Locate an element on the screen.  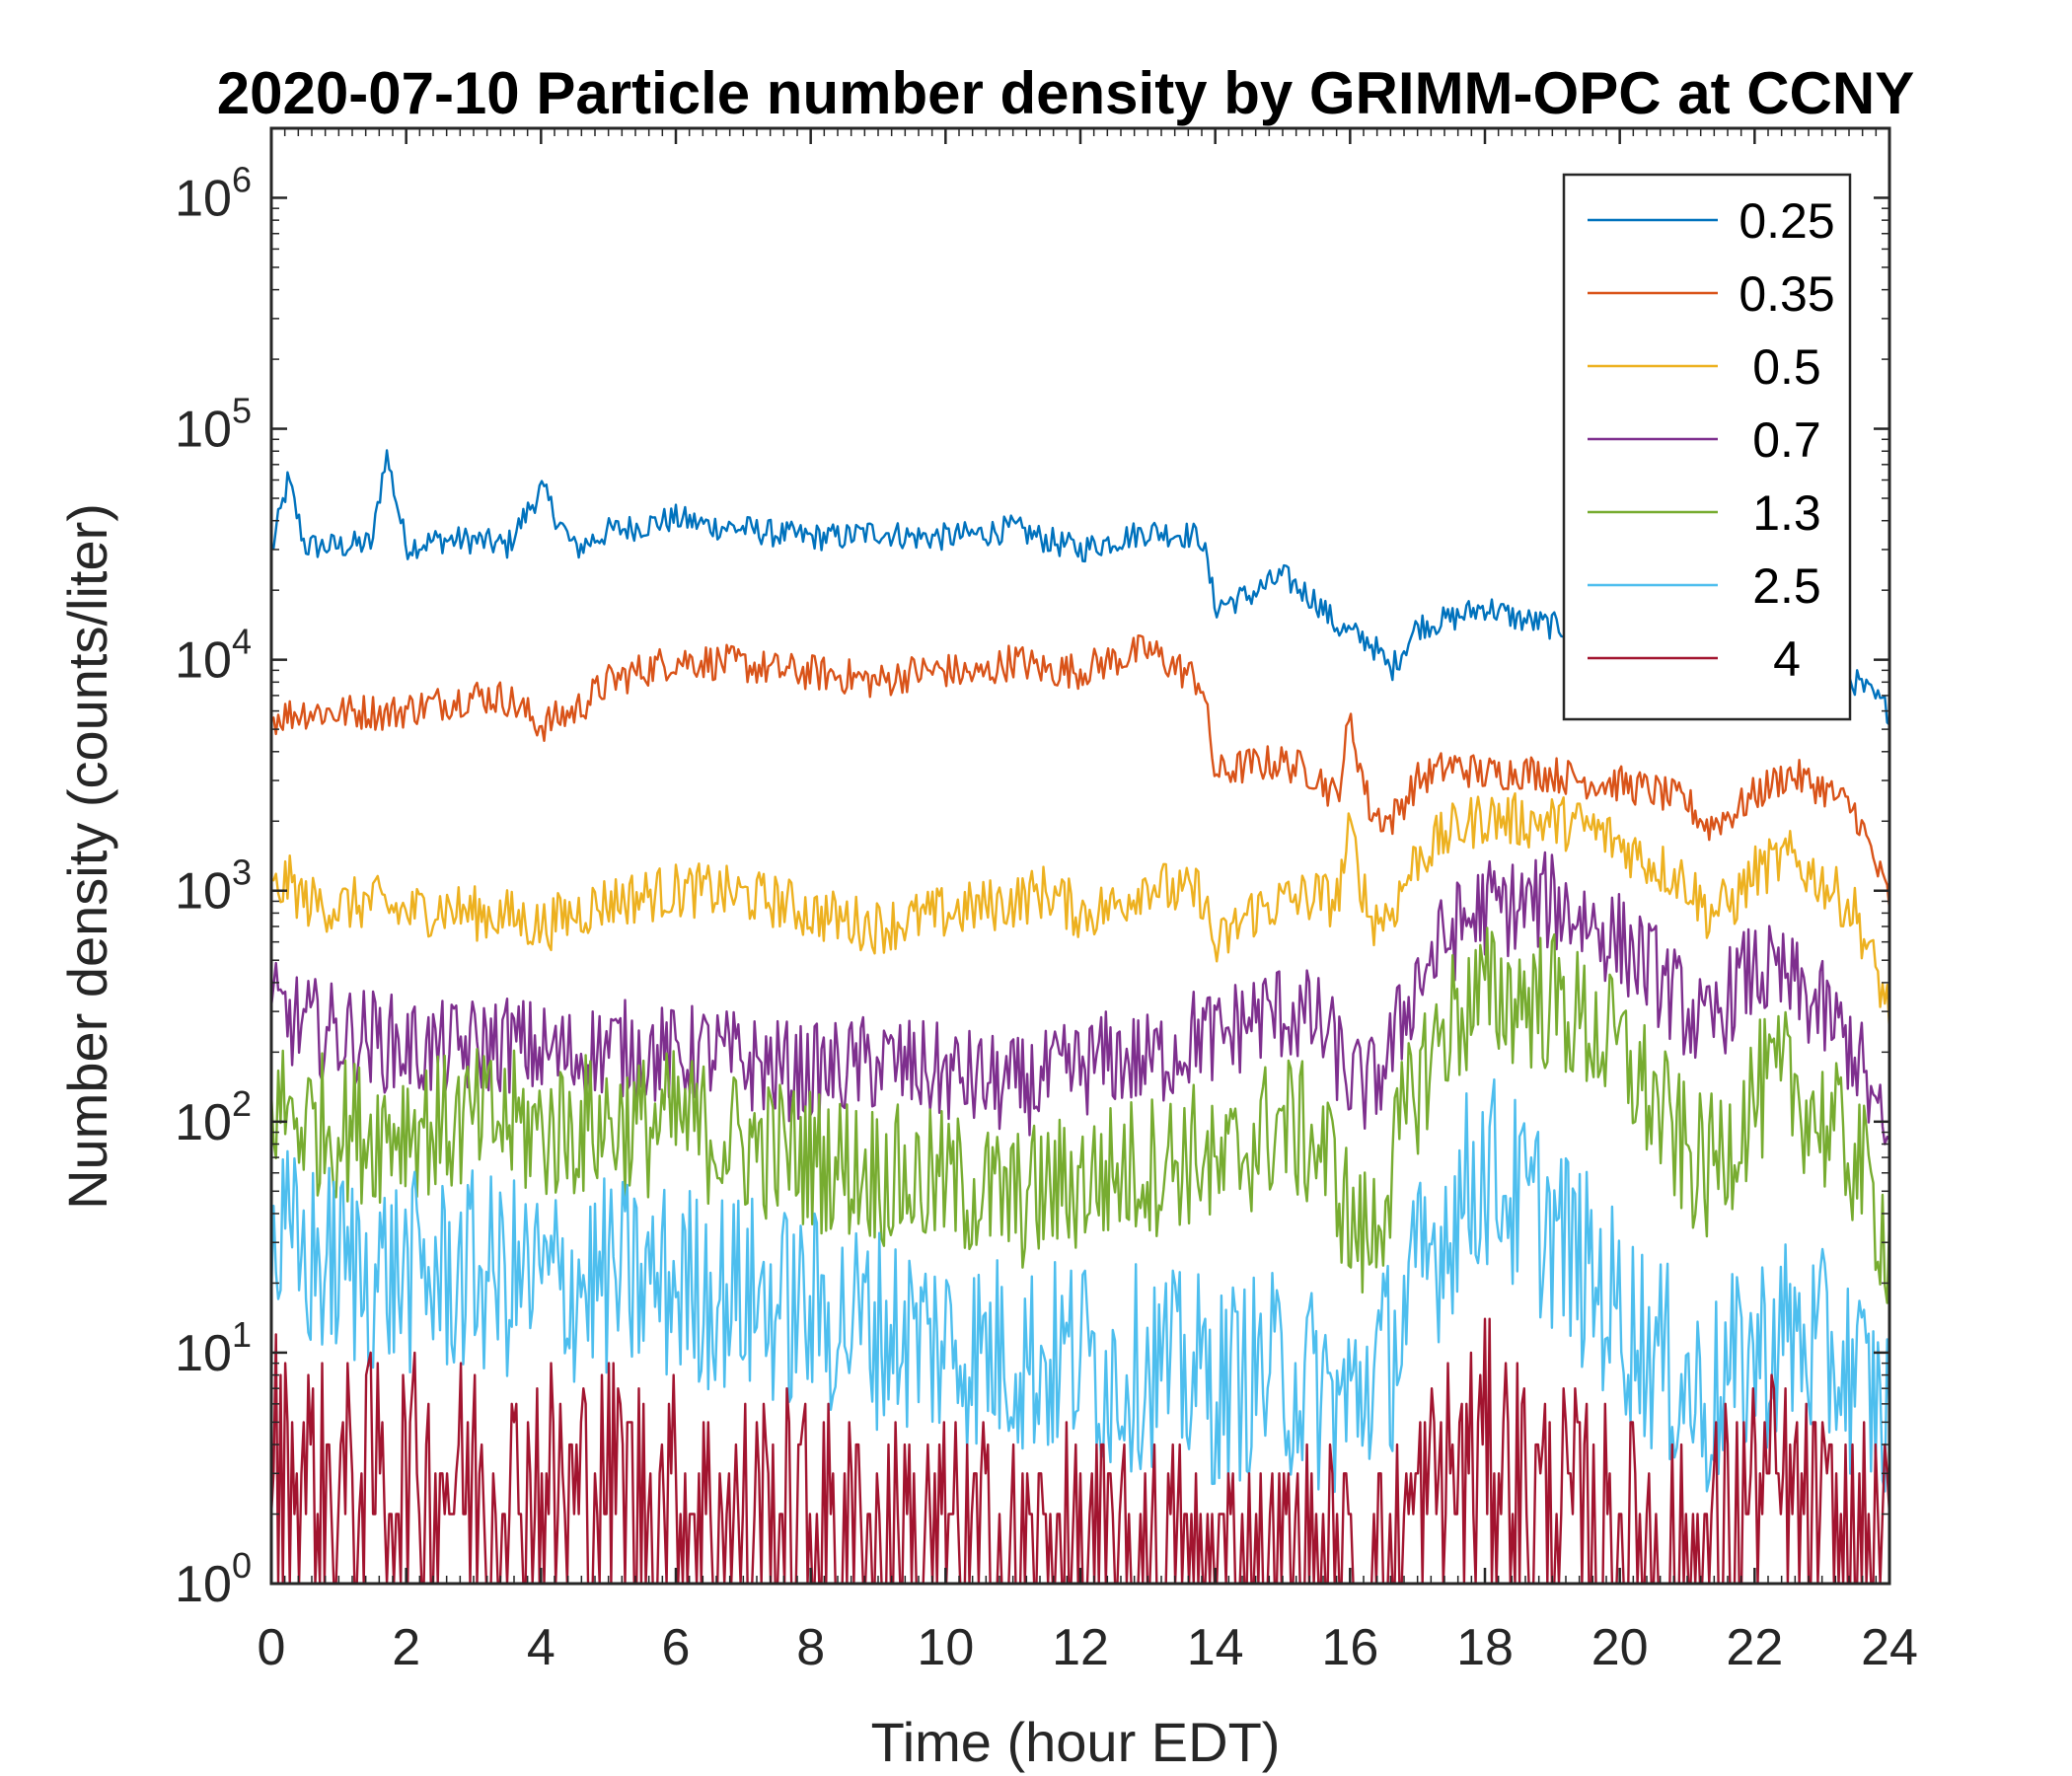
x-tick-label: 18 is located at coordinates (1485, 1647).